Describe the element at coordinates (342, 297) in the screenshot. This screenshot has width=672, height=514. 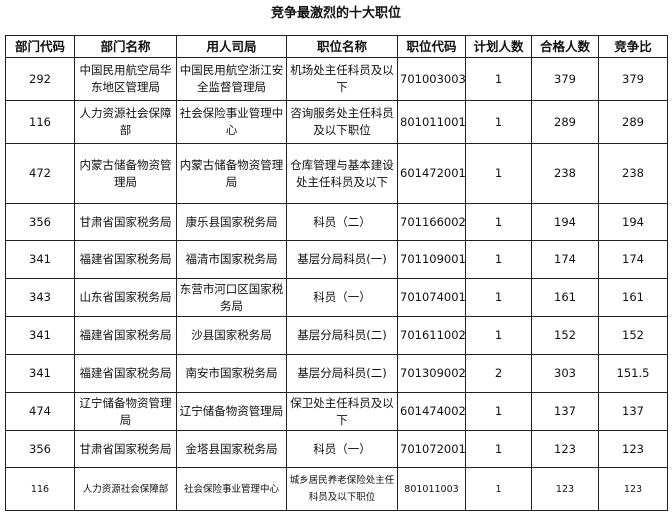
I see `table-cell: 科员（一）` at that location.